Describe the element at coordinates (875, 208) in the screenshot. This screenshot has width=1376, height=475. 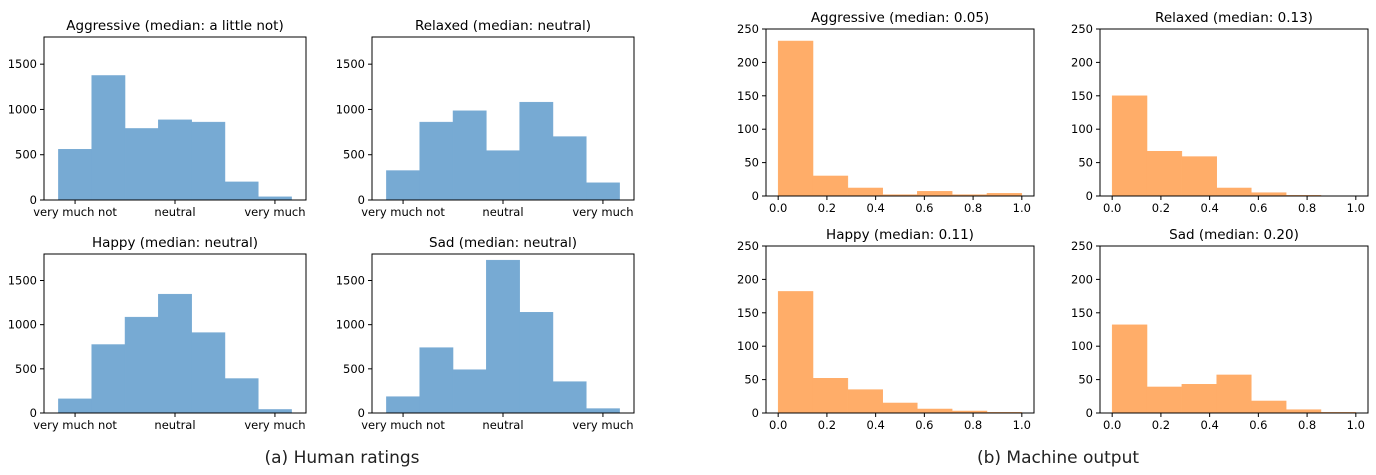
I see `panel5-xtick-label: 0.4` at that location.